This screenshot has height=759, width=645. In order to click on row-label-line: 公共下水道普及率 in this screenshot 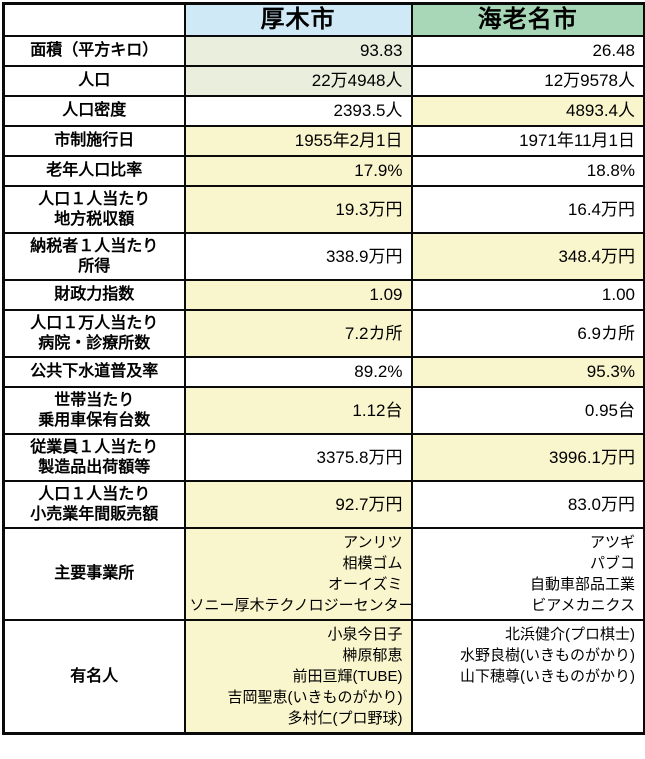, I will do `click(94, 372)`.